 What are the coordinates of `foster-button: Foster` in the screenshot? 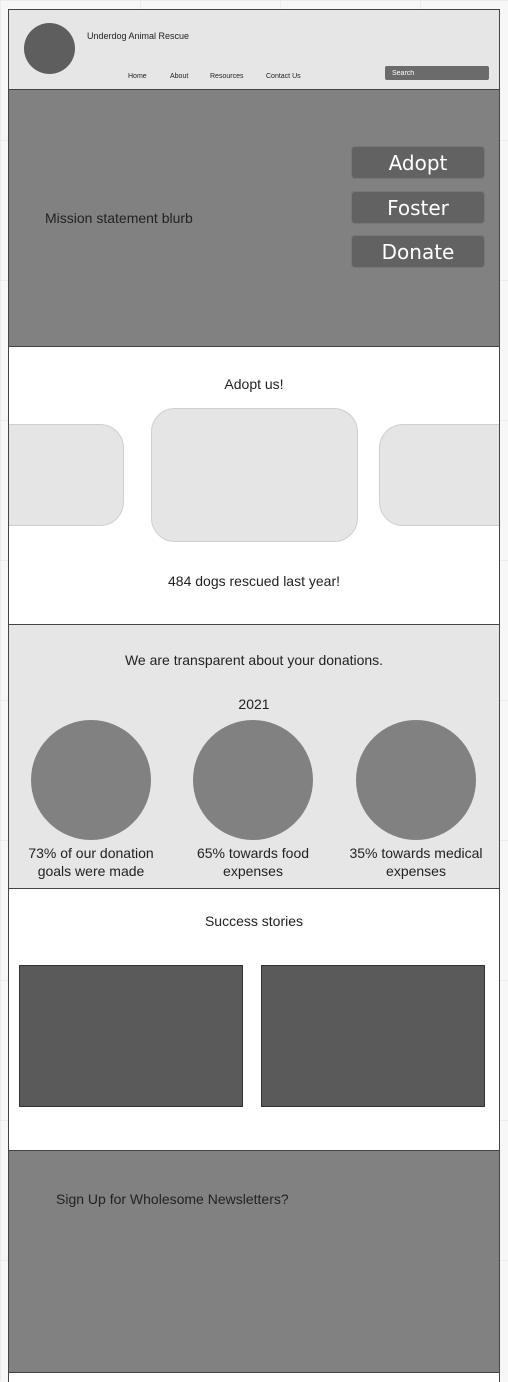 It's located at (418, 207).